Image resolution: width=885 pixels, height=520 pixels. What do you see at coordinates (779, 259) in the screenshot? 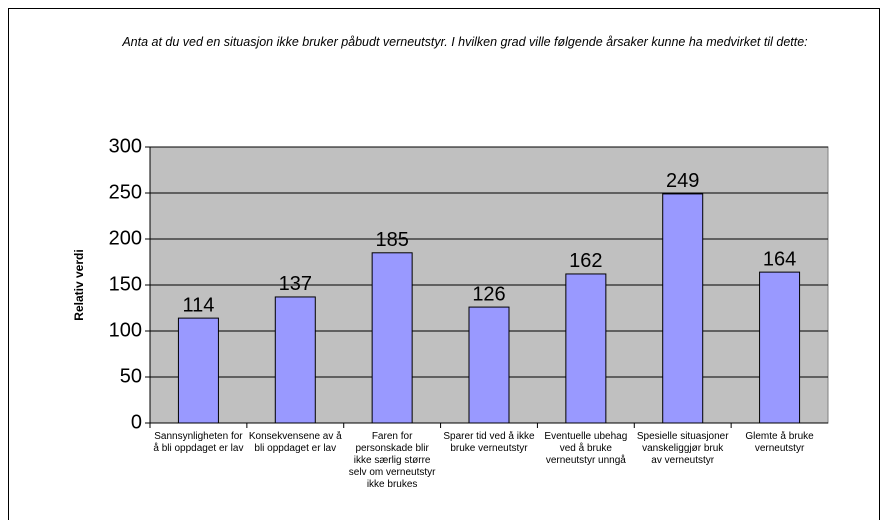
I see `data-label: 164` at bounding box center [779, 259].